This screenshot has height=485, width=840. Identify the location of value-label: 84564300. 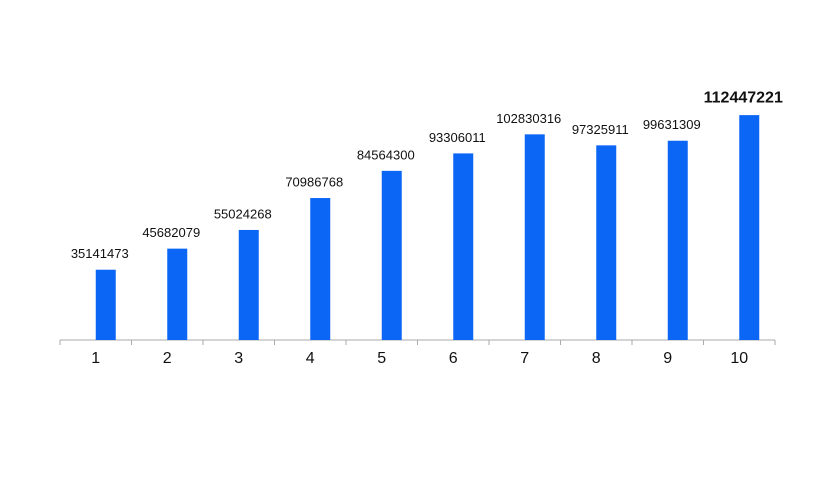
(386, 154).